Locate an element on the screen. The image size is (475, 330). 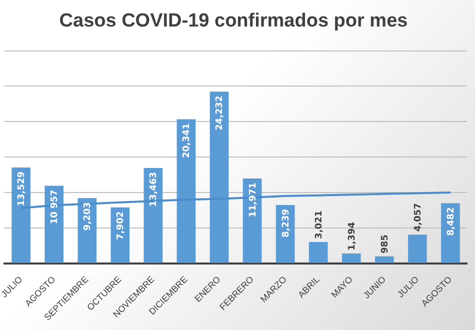
data-label: 7,902 is located at coordinates (121, 225).